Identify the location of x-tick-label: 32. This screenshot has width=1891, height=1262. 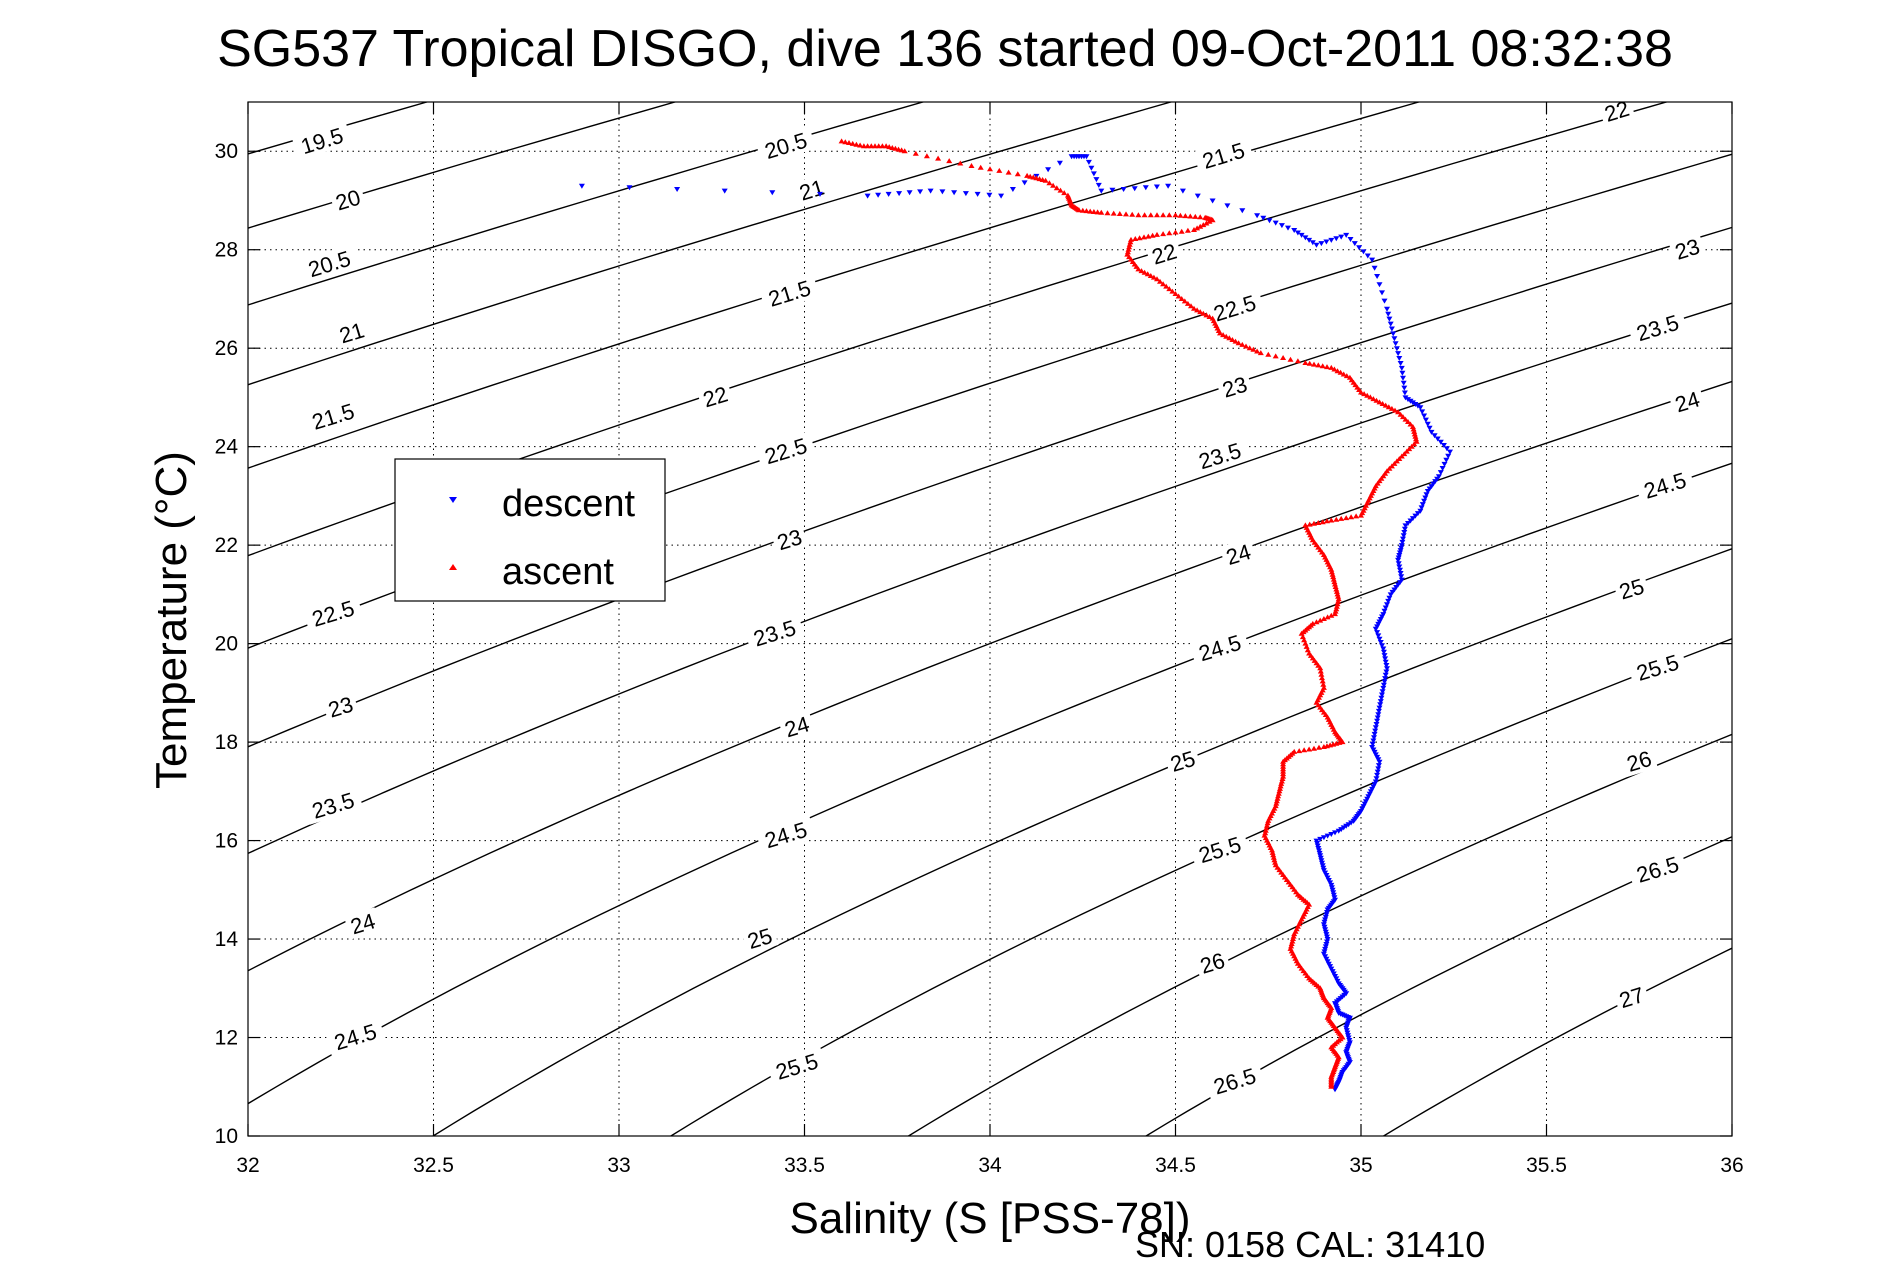
(247, 1165).